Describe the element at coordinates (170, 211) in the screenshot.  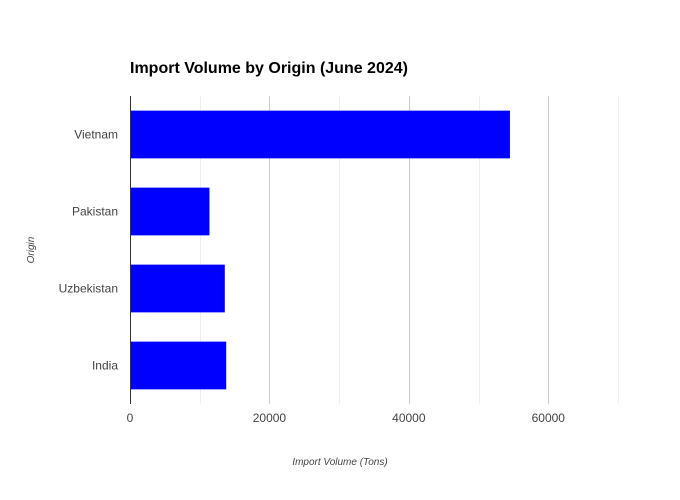
I see `bar-pakistan` at that location.